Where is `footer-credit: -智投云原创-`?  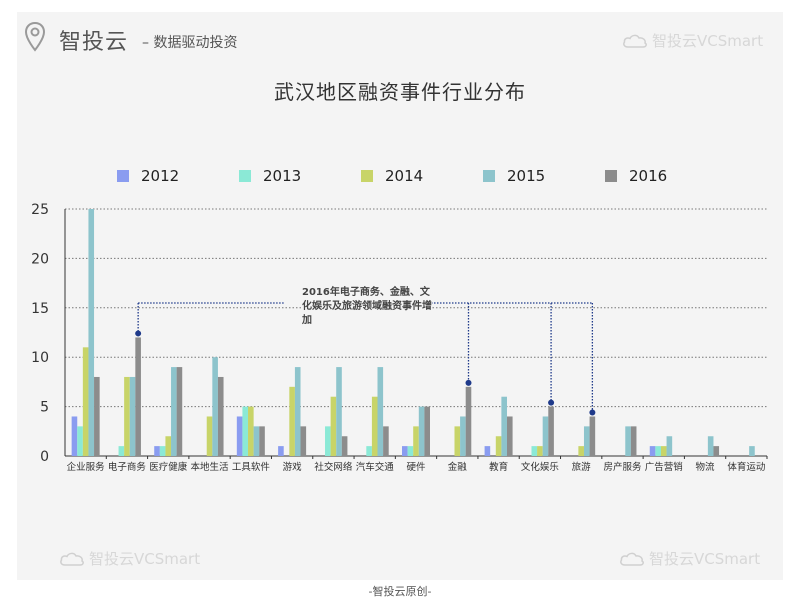
footer-credit: -智投云原创- is located at coordinates (400, 591).